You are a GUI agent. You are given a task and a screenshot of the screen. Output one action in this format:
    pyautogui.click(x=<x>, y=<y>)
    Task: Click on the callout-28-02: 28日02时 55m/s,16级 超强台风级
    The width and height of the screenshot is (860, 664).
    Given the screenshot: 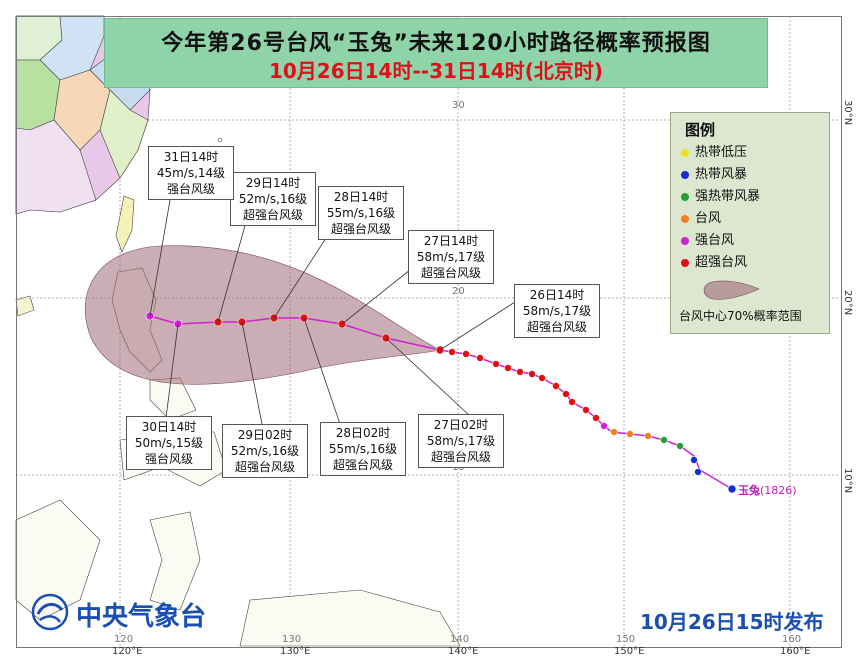 What is the action you would take?
    pyautogui.click(x=363, y=449)
    